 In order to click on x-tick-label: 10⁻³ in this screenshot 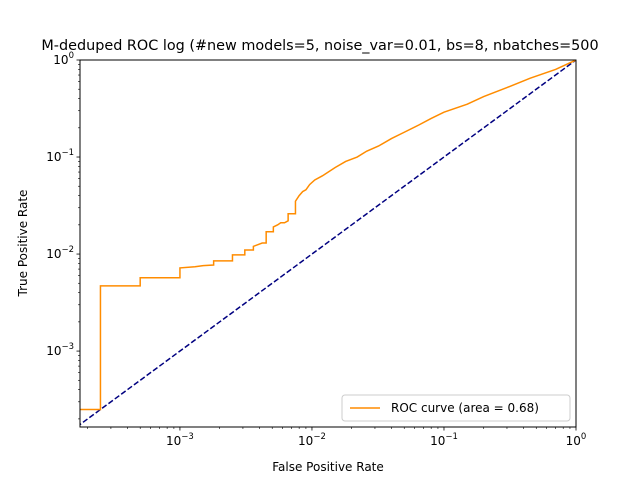, I will do `click(180, 440)`.